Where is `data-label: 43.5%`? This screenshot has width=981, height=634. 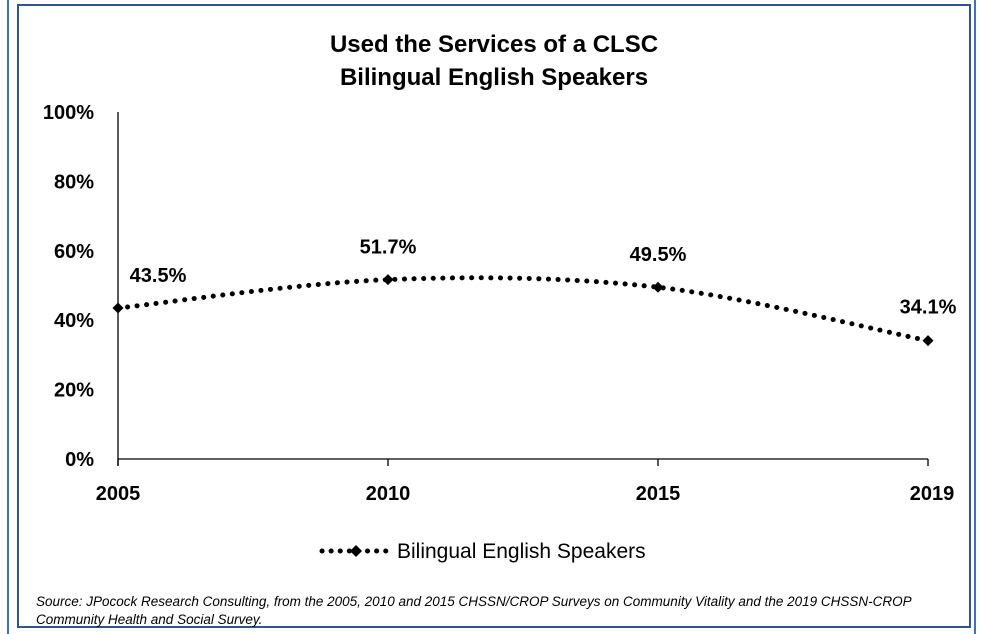 data-label: 43.5% is located at coordinates (158, 276).